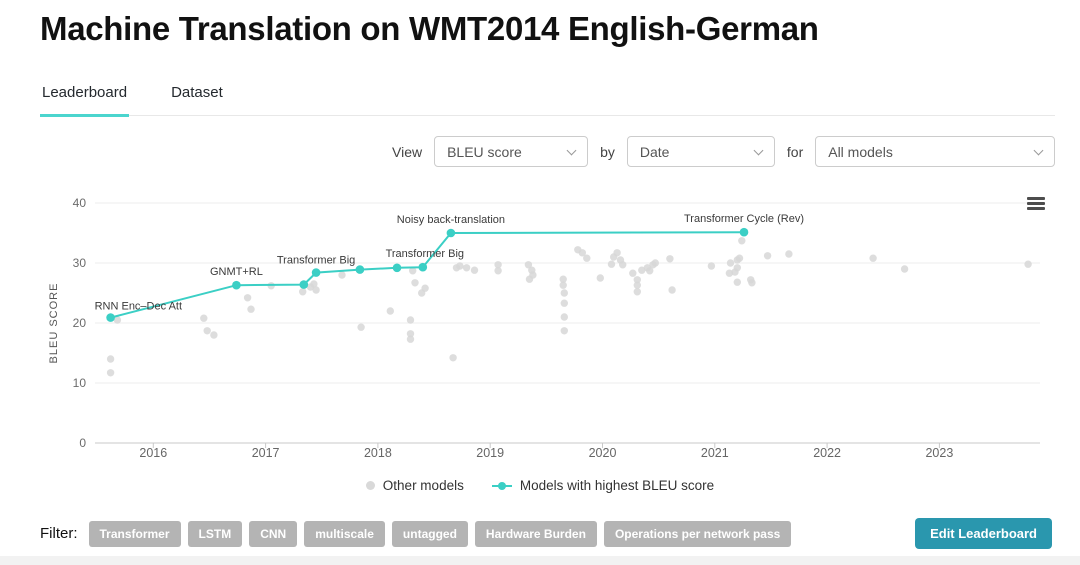 The height and width of the screenshot is (565, 1080). What do you see at coordinates (607, 151) in the screenshot?
I see `by-label: by` at bounding box center [607, 151].